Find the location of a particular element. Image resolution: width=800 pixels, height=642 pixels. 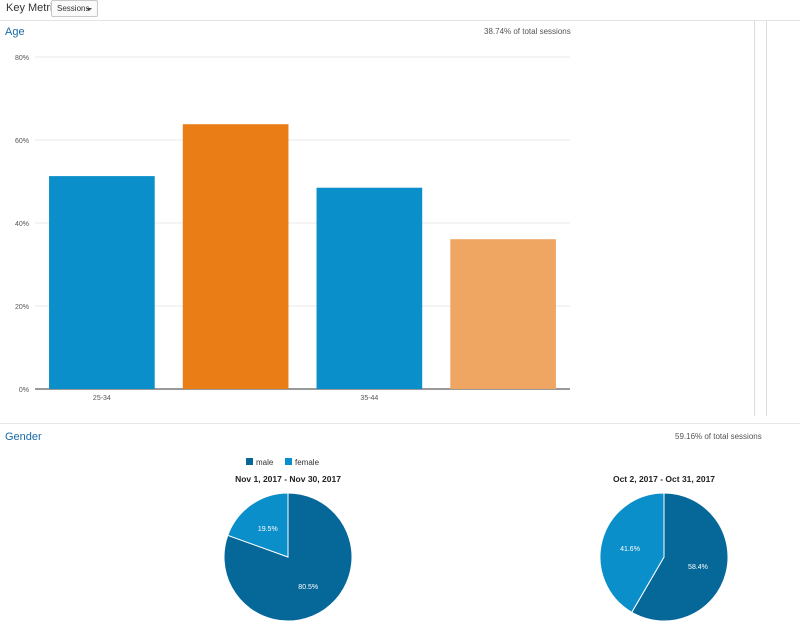

age-section-title: Age is located at coordinates (15, 32).